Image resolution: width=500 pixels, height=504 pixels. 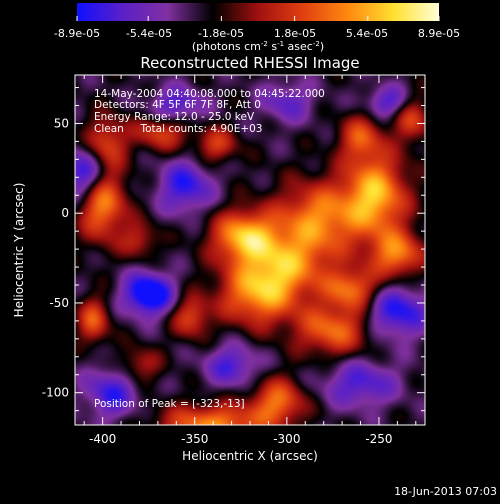 I want to click on colorbar-units: (photons cm-2 s-1 asec-2), so click(x=258, y=46).